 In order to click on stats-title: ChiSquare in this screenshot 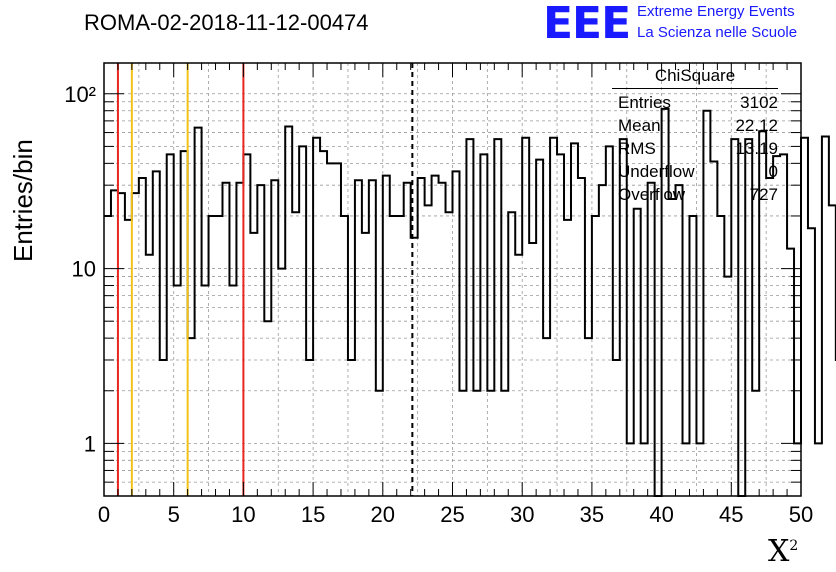, I will do `click(695, 77)`.